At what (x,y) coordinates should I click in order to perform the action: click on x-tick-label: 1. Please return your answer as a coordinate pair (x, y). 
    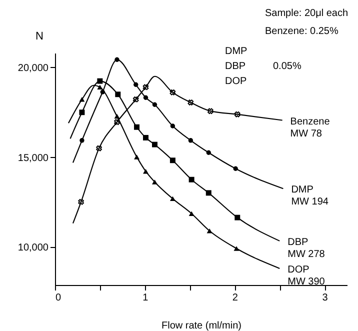
    Looking at the image, I should click on (145, 298).